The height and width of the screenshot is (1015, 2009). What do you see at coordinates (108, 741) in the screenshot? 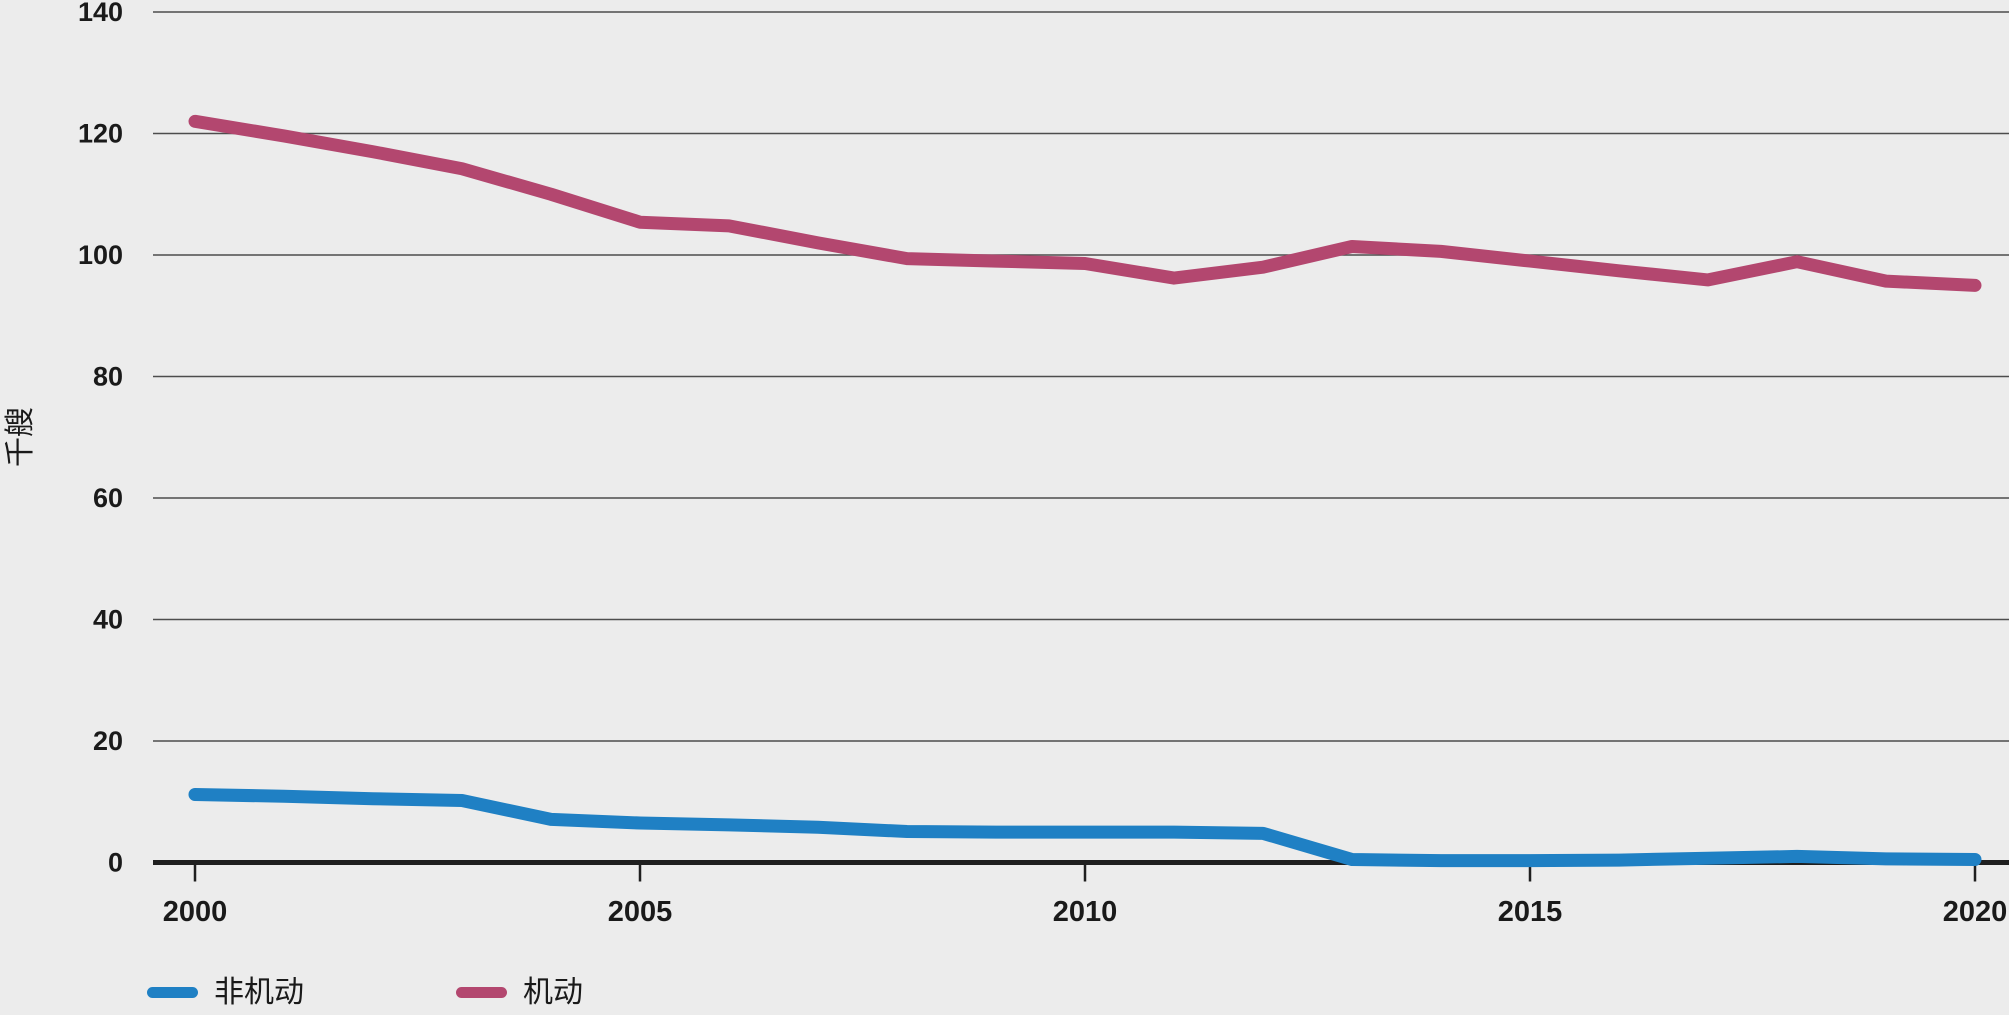
I see `y-tick-label: 20` at bounding box center [108, 741].